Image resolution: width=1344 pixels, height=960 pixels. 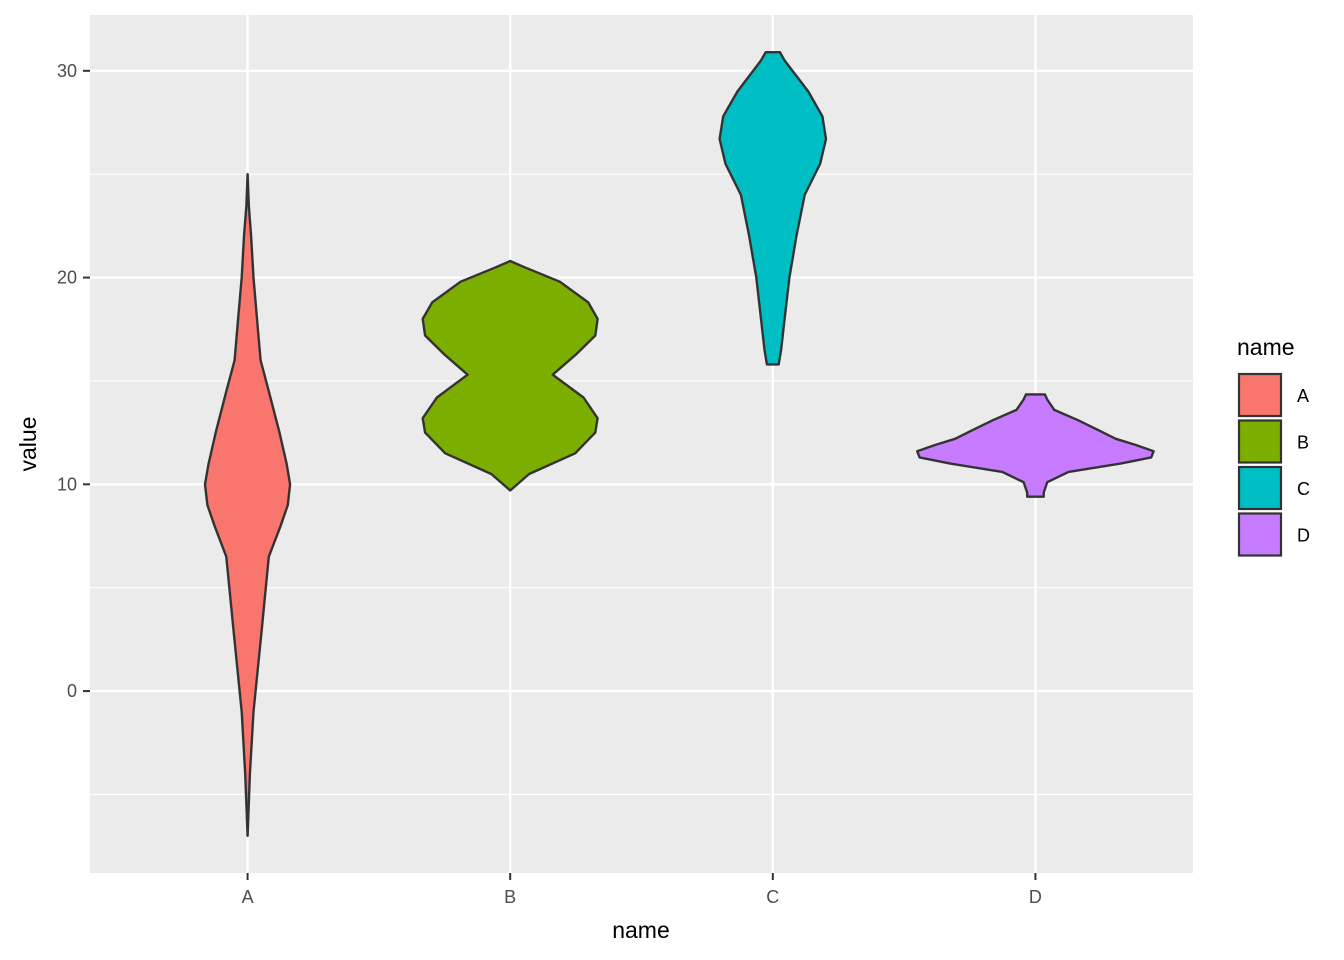 I want to click on y-tick-label: 20, so click(x=67, y=278).